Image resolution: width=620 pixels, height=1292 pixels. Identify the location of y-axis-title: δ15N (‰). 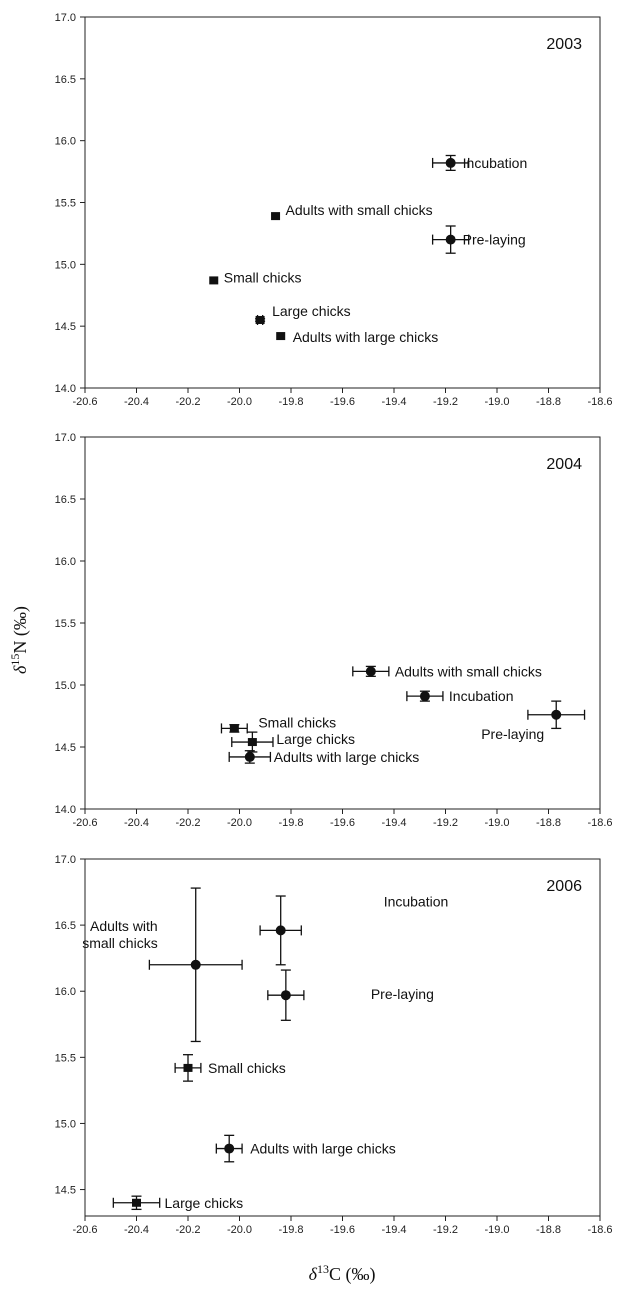
(19, 640).